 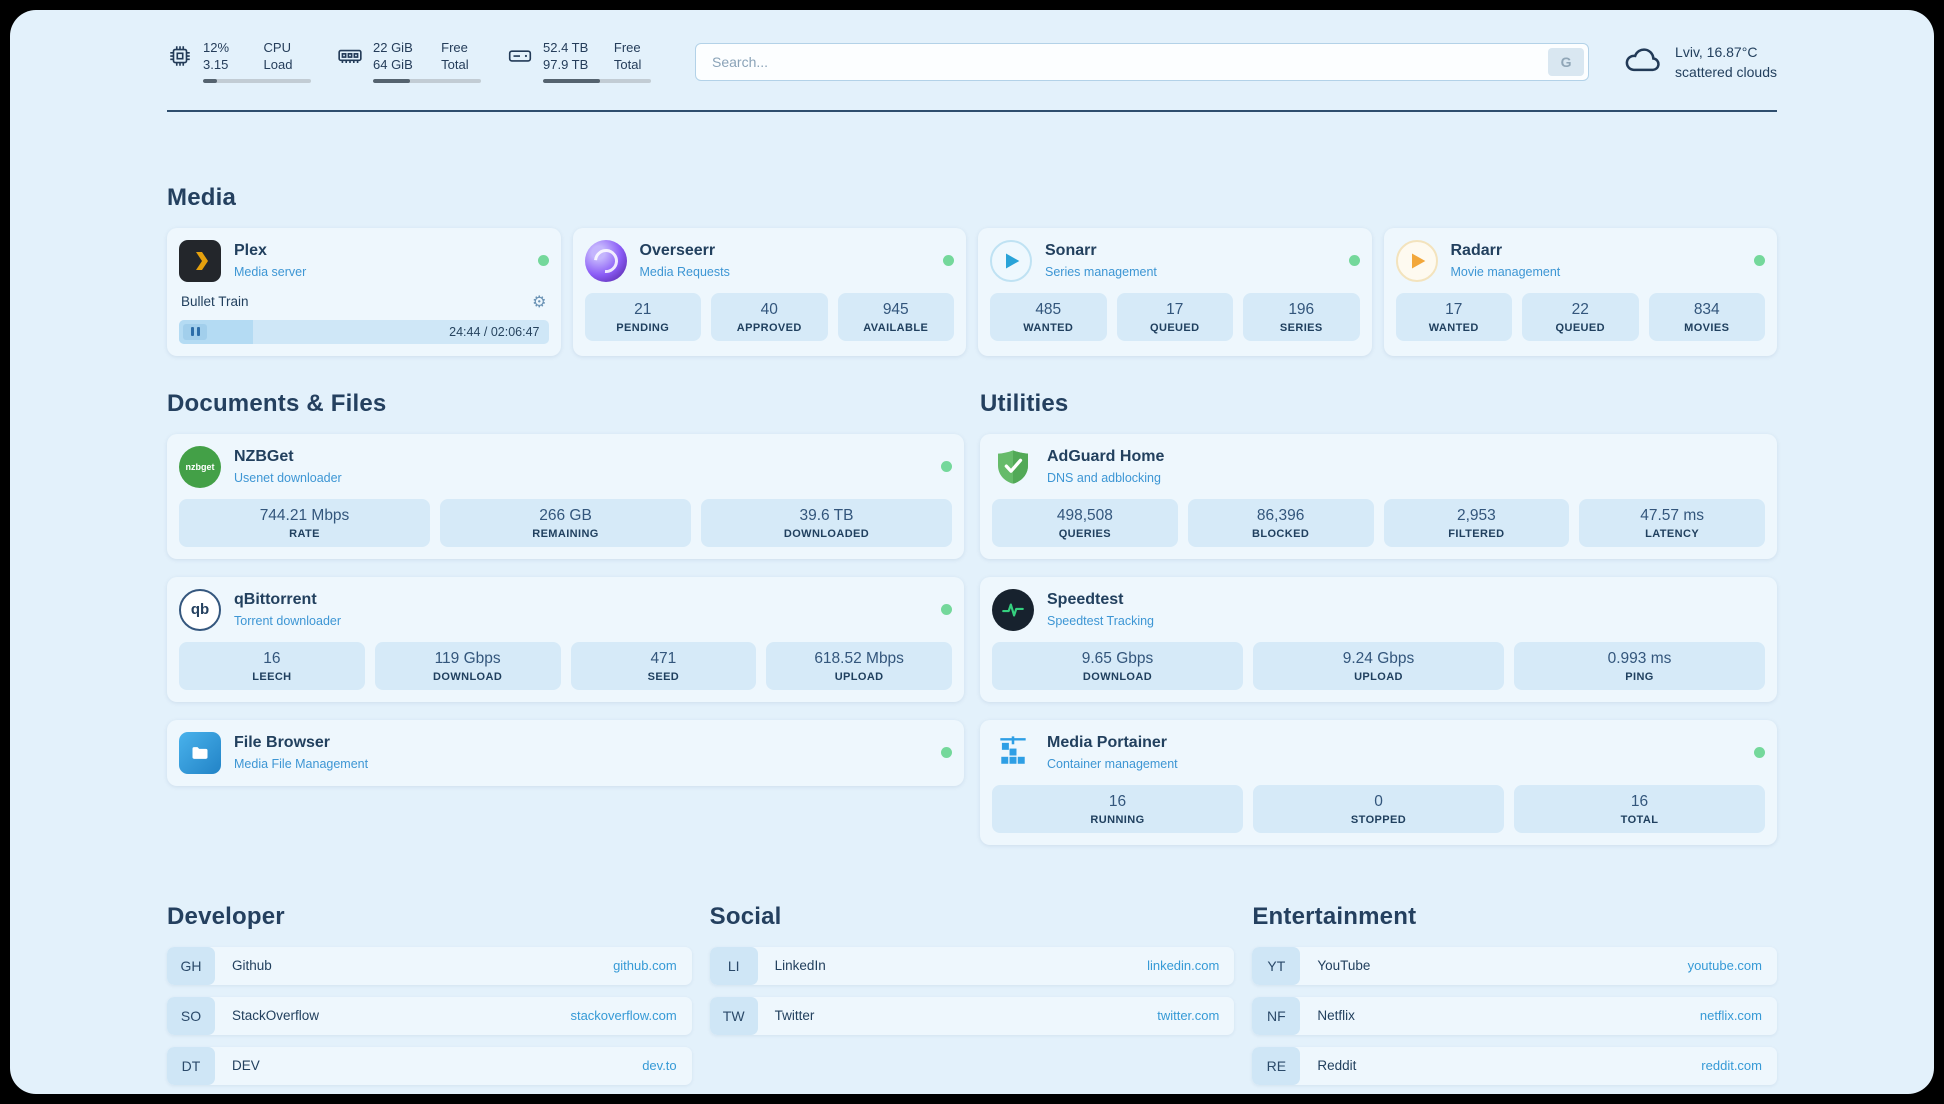 I want to click on filebrowser-icon, so click(x=200, y=752).